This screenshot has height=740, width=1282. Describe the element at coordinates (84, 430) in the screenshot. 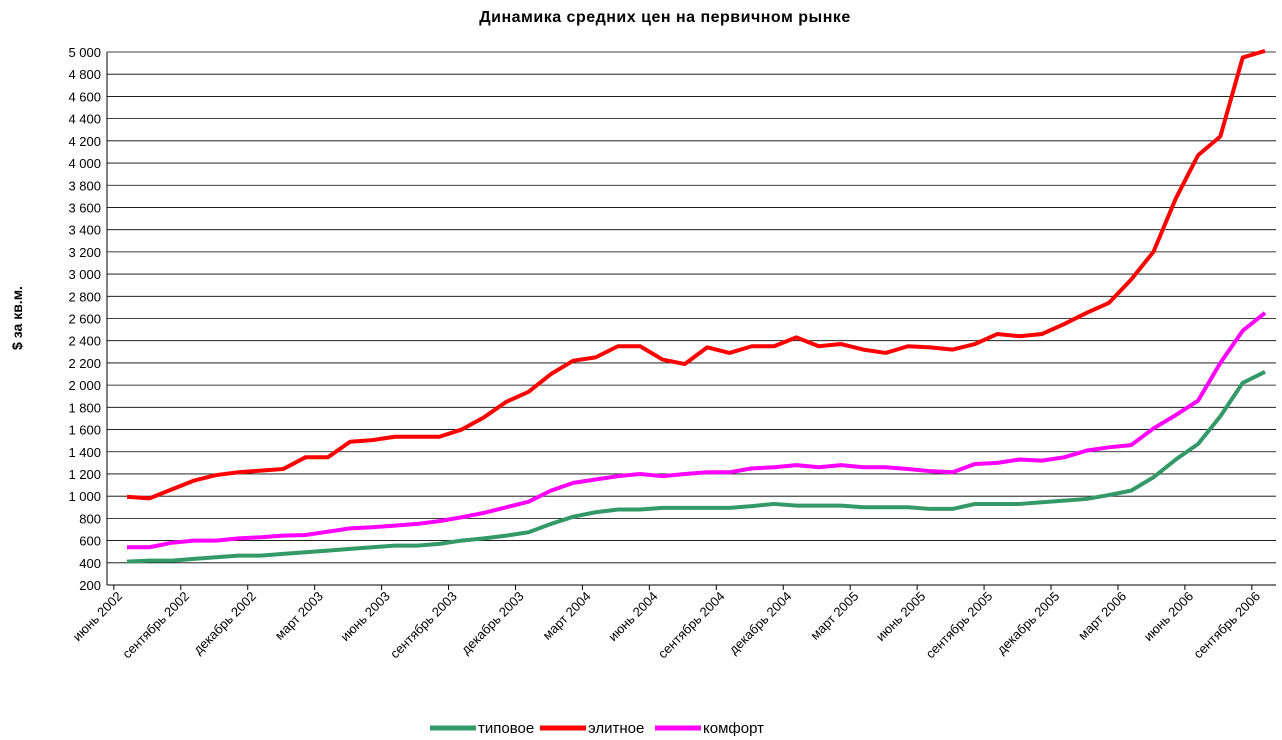

I see `y-tick-label: 1 600` at that location.